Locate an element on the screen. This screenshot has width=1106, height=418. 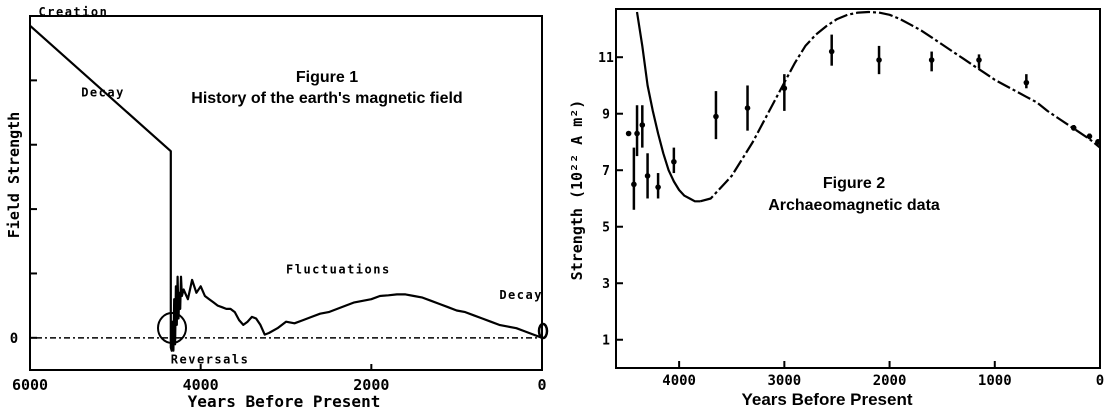
figure-2-subtitle: Archaeomagnetic data is located at coordinates (854, 205).